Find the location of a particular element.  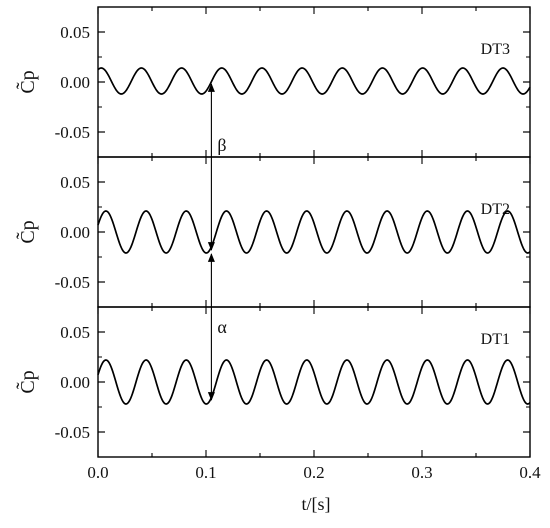

signal-curve-dt2 is located at coordinates (314, 232).